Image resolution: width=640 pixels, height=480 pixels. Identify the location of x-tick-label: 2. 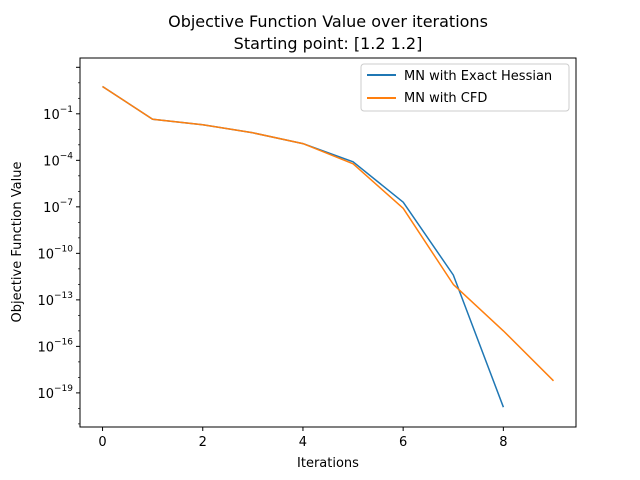
(203, 442).